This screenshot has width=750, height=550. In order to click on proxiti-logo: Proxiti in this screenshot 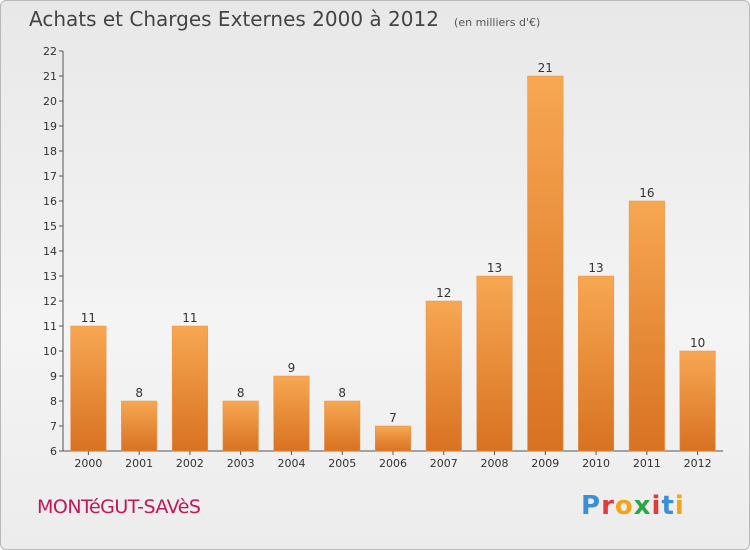, I will do `click(633, 506)`.